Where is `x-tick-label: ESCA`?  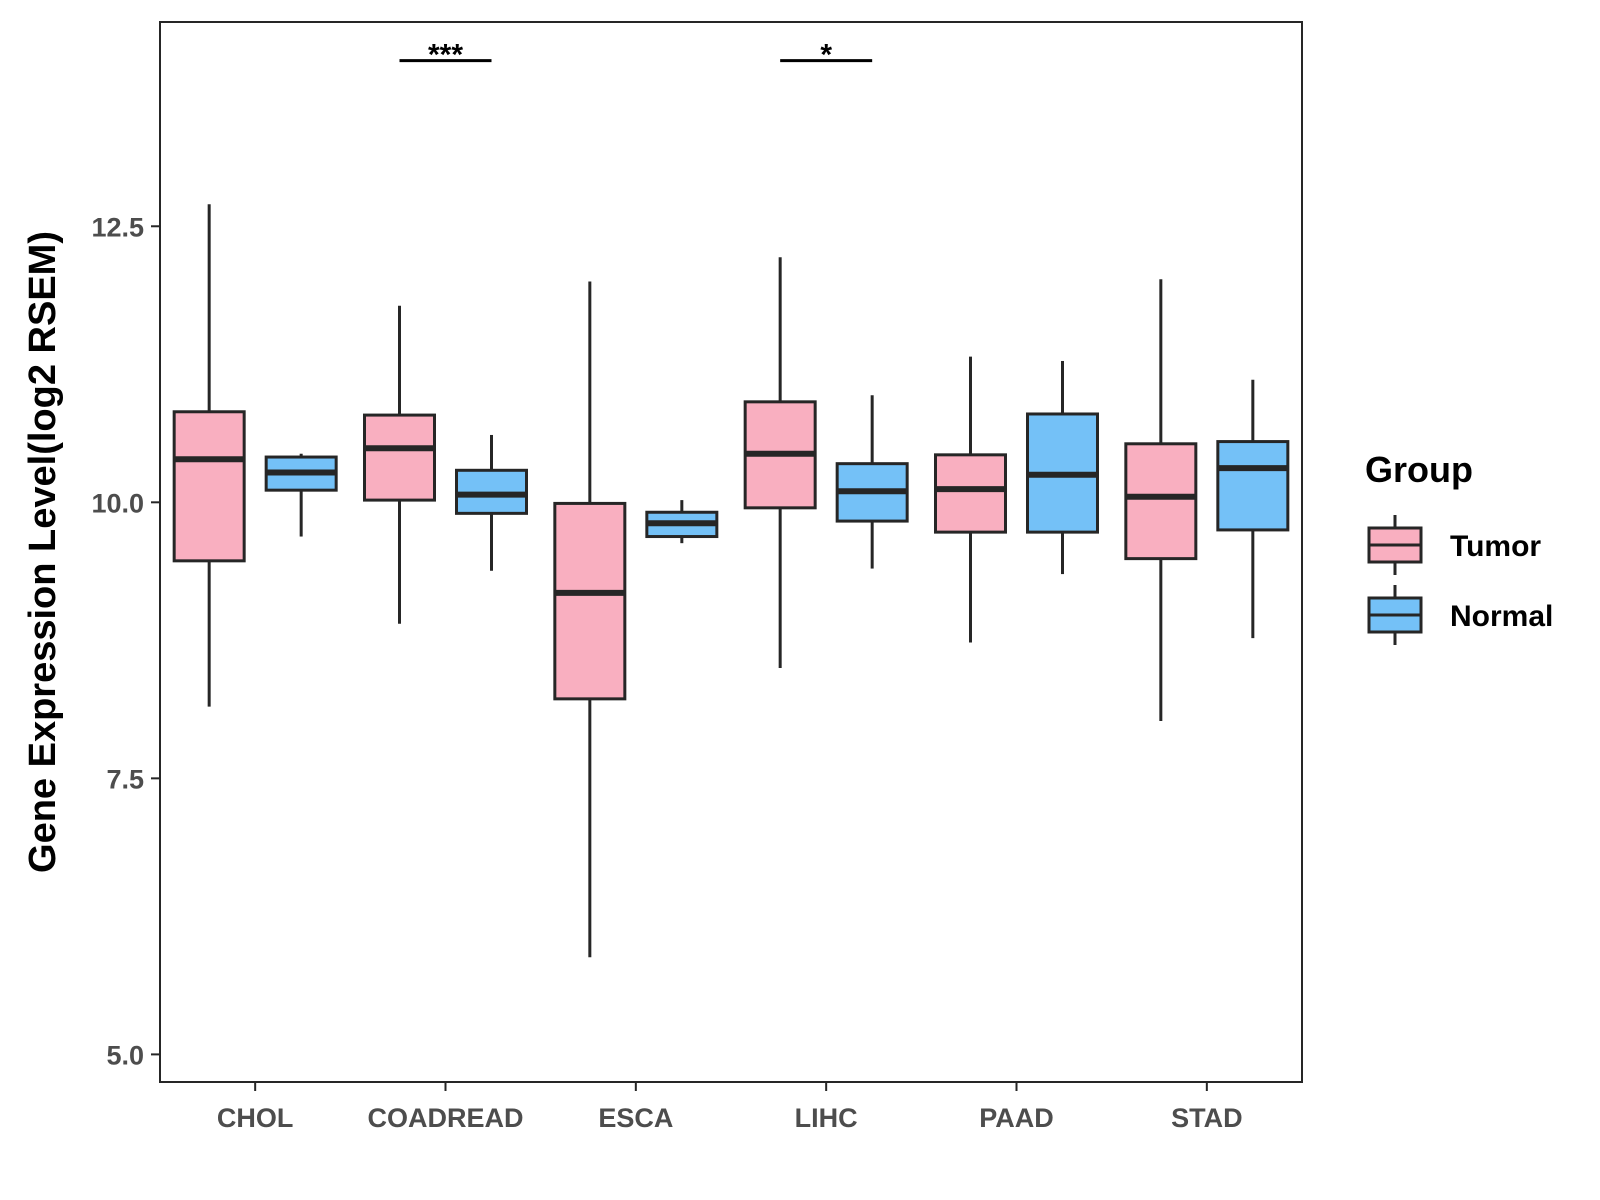
x-tick-label: ESCA is located at coordinates (635, 1118).